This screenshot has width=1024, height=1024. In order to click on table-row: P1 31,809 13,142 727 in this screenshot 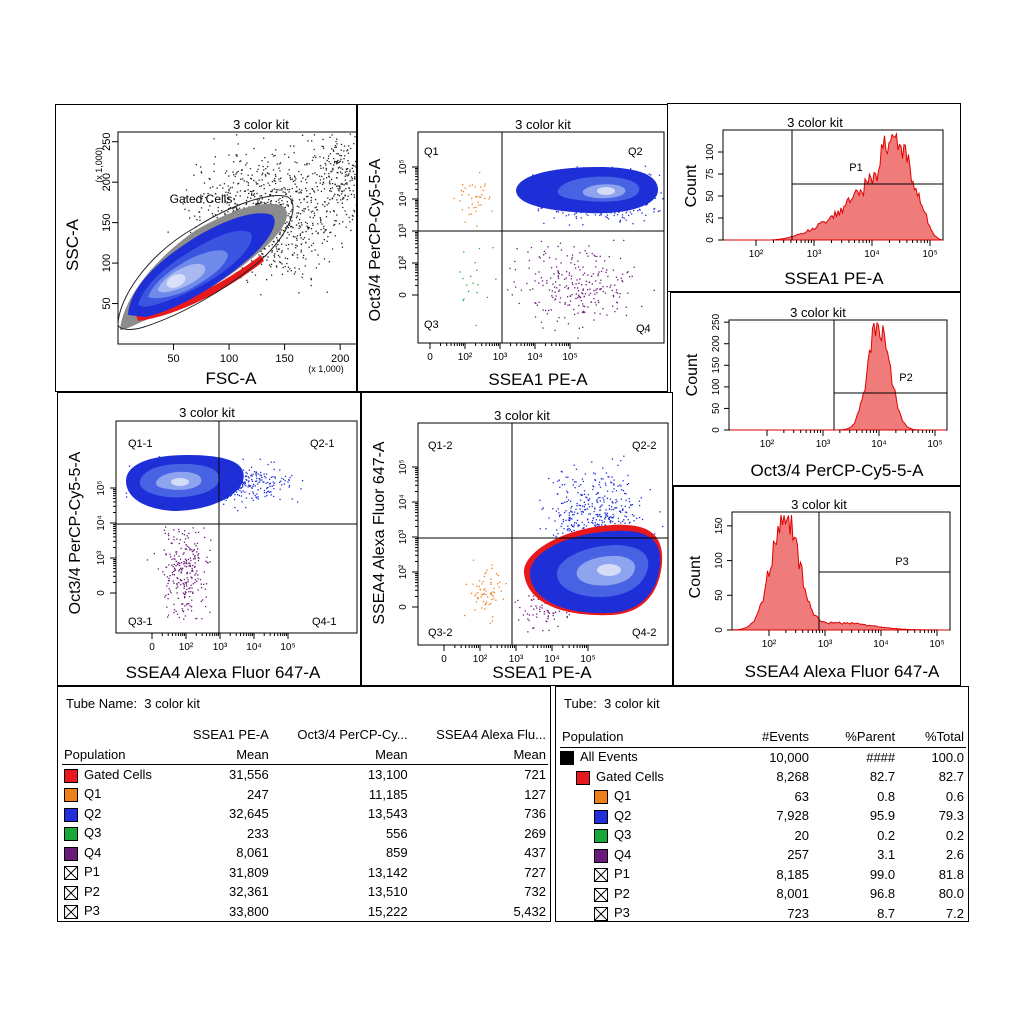, I will do `click(305, 873)`.